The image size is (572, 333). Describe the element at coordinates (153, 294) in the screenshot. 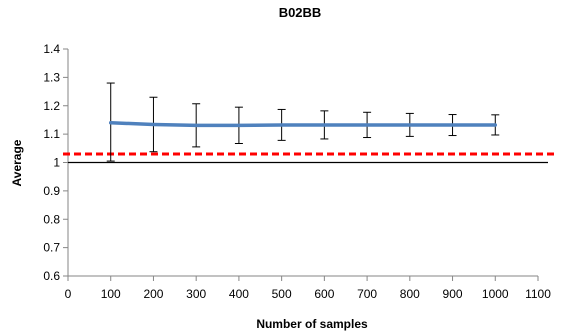

I see `x-tick-label: 200` at that location.